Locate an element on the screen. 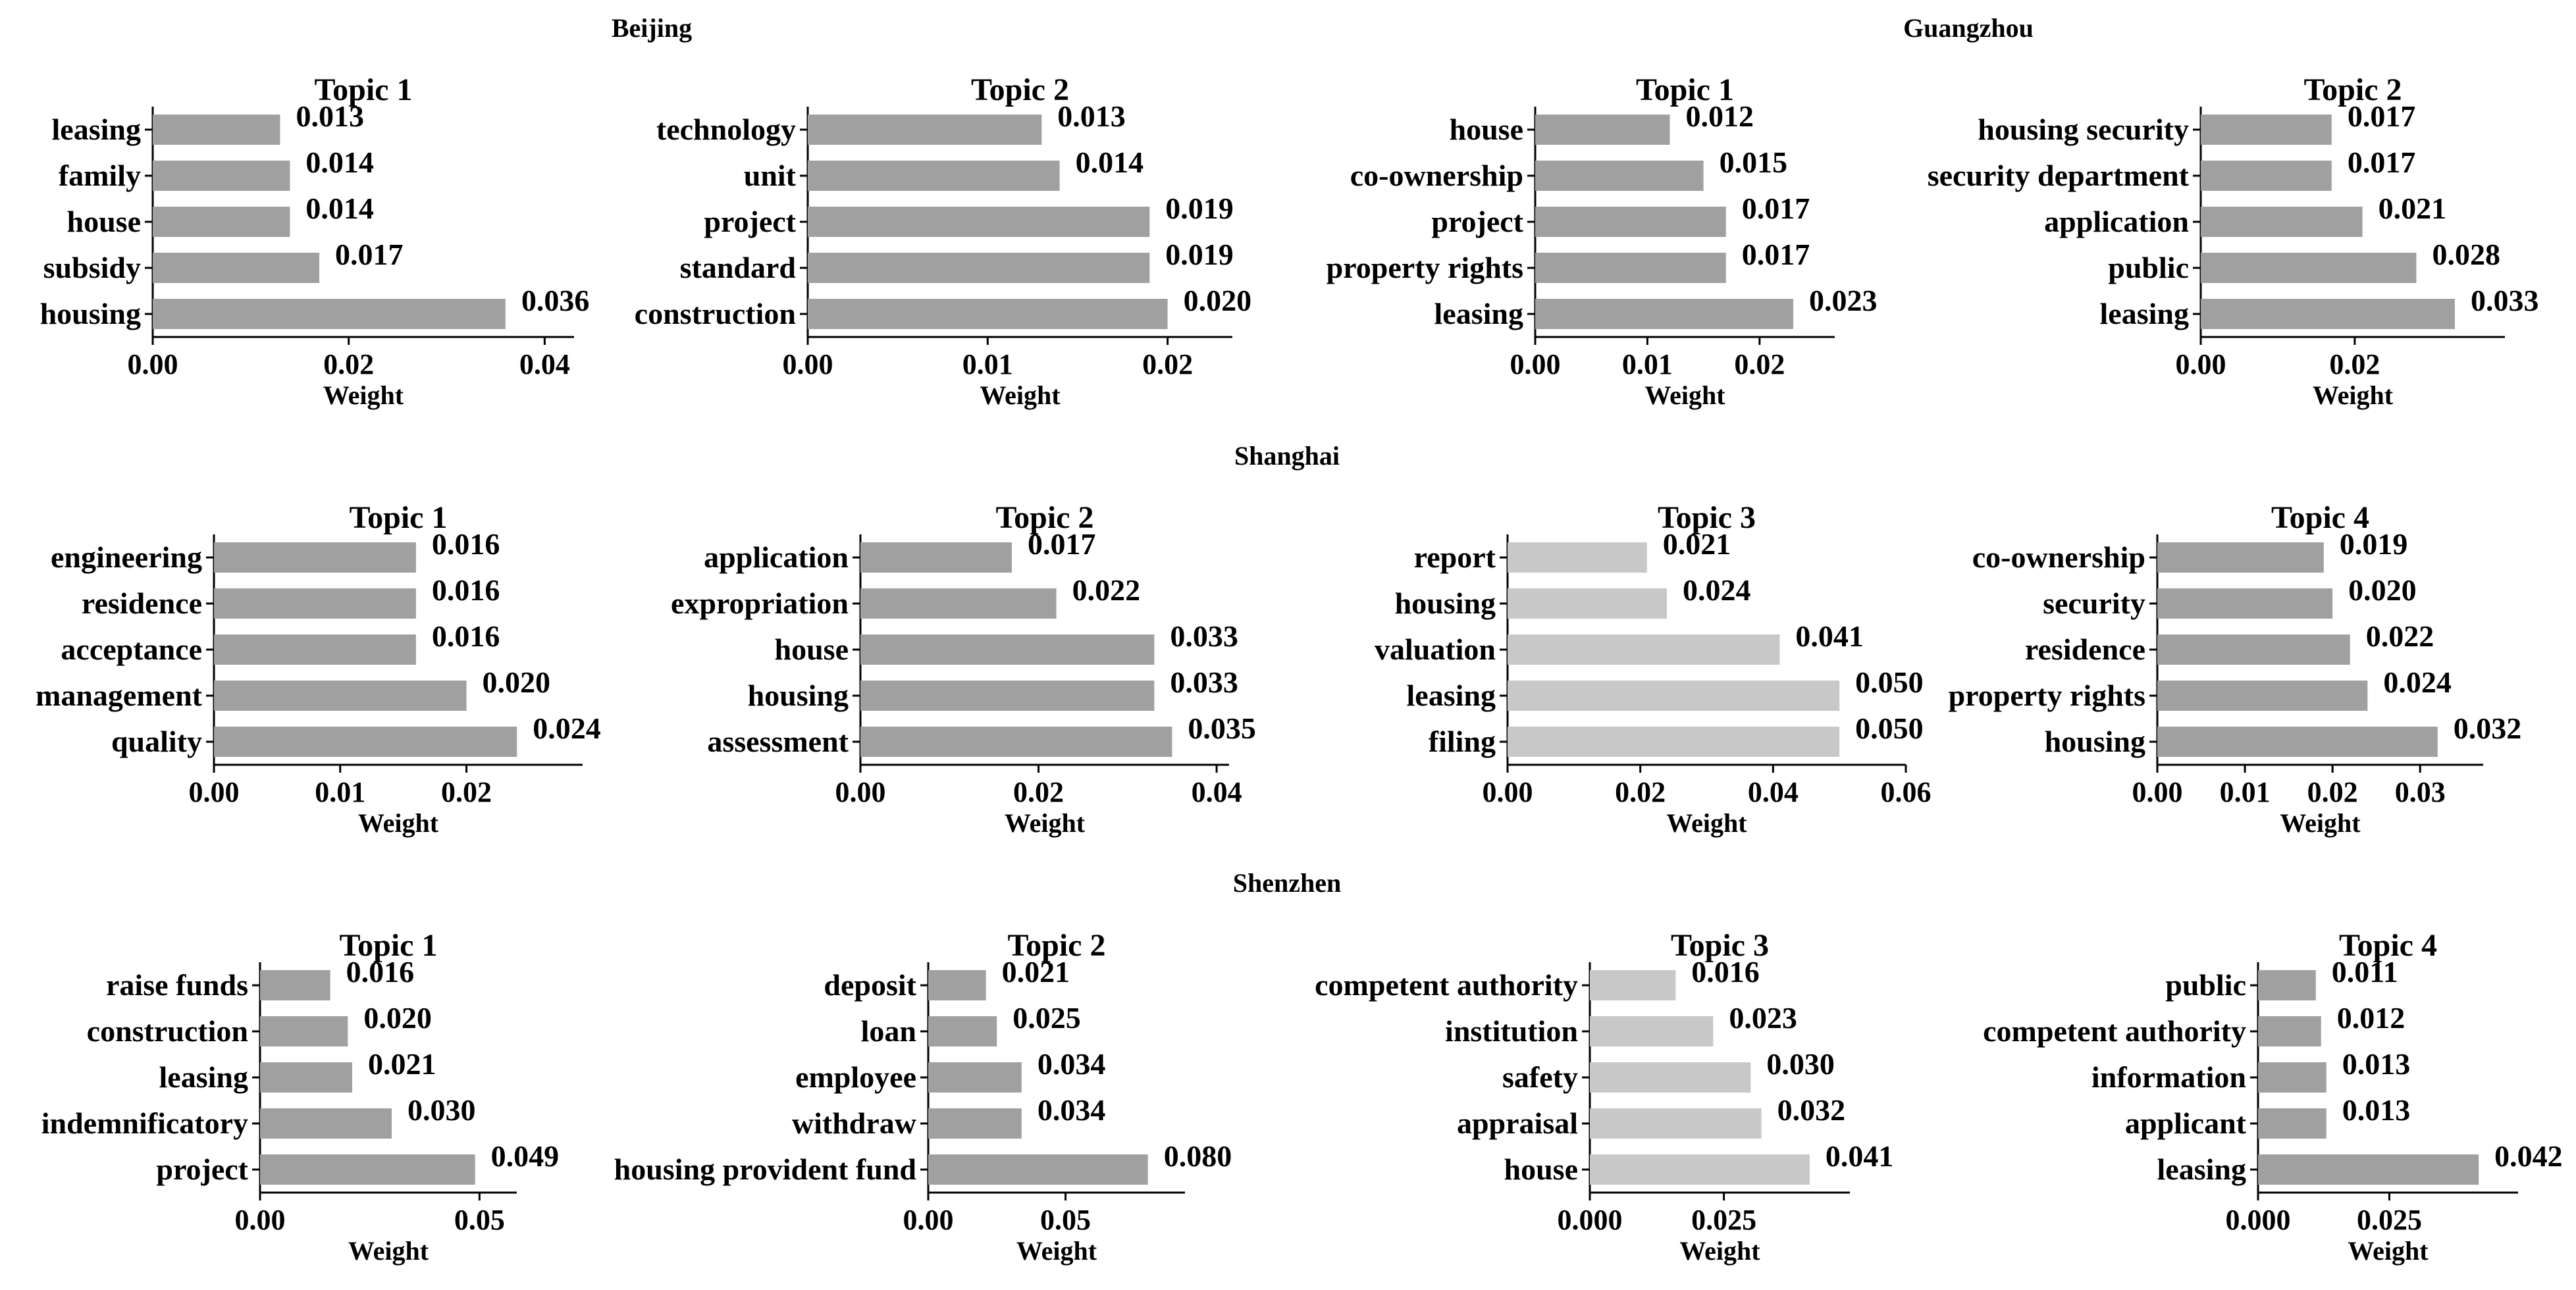 This screenshot has width=2576, height=1290. category-label: valuation is located at coordinates (1435, 649).